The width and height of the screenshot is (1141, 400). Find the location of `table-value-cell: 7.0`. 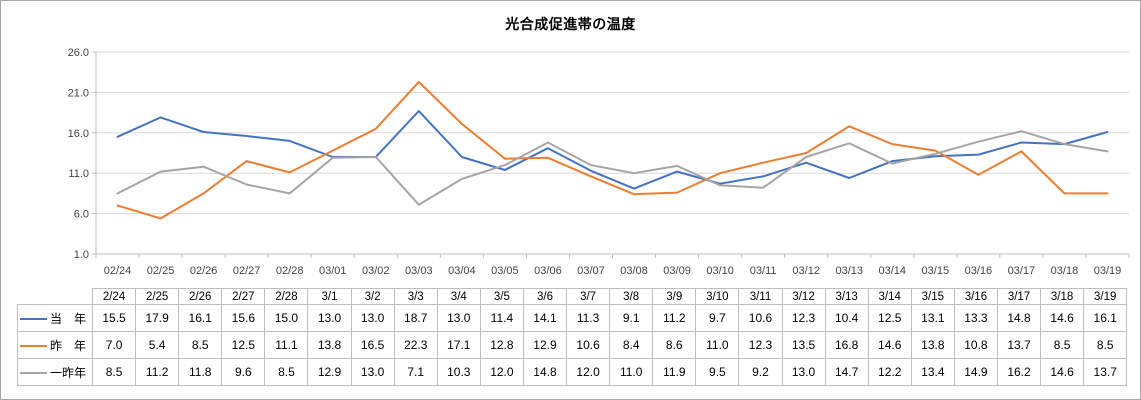

table-value-cell: 7.0 is located at coordinates (114, 345).